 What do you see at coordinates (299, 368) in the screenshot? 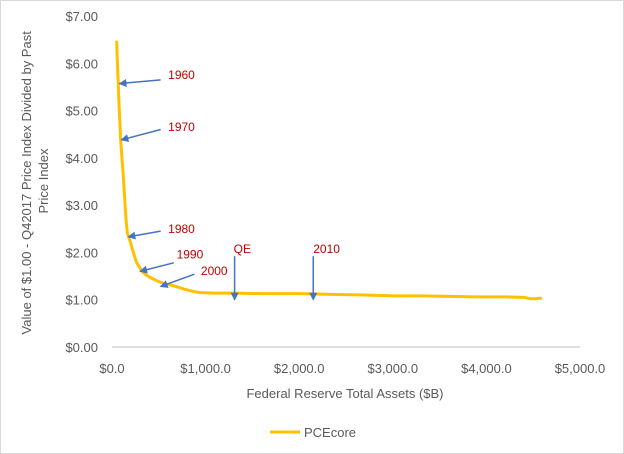
I see `x-tick-label: $2,000.0` at bounding box center [299, 368].